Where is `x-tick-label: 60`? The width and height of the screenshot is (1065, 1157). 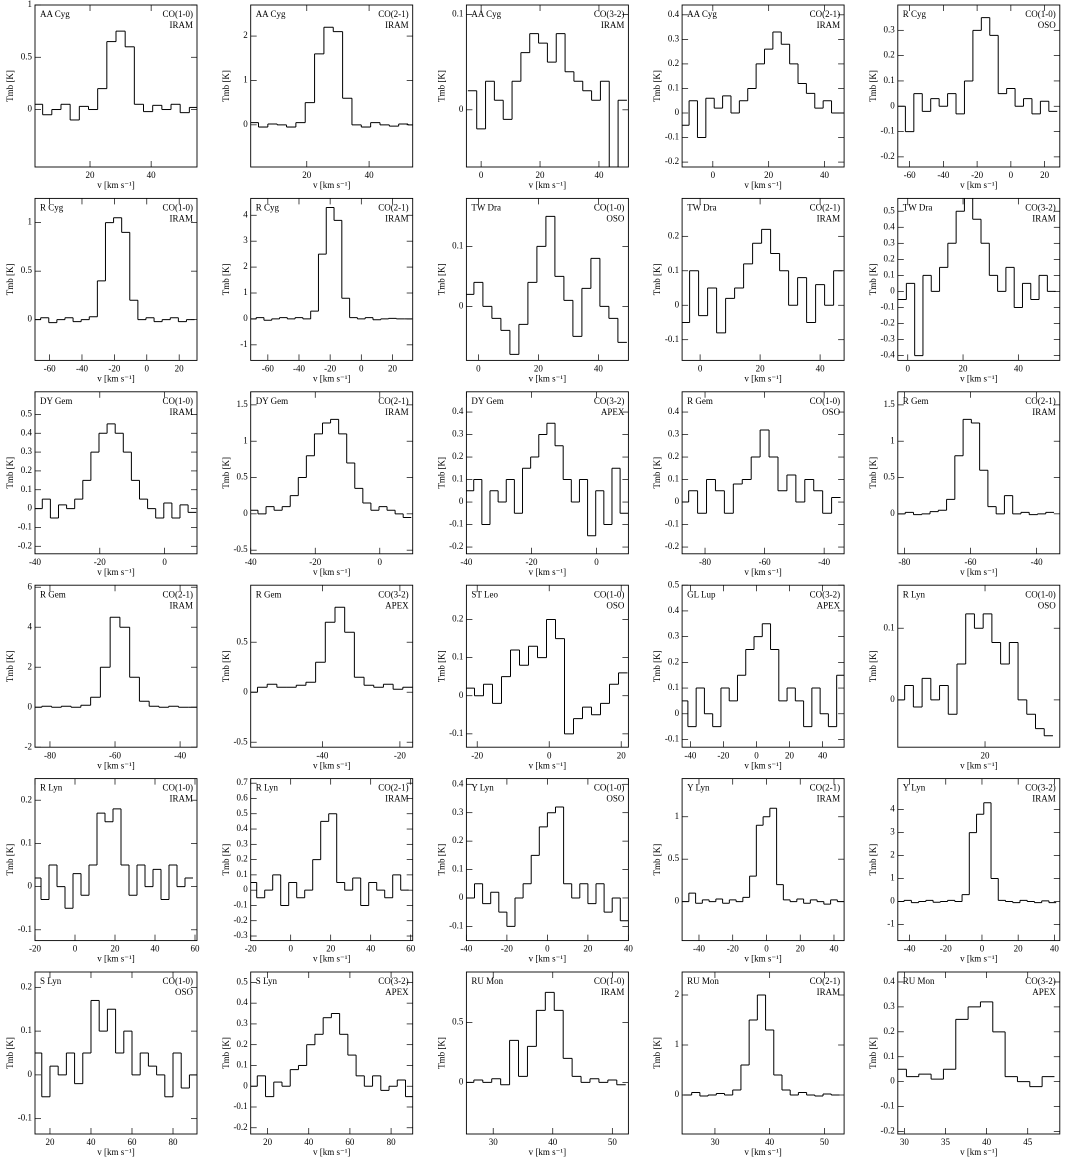
x-tick-label: 60 is located at coordinates (196, 949).